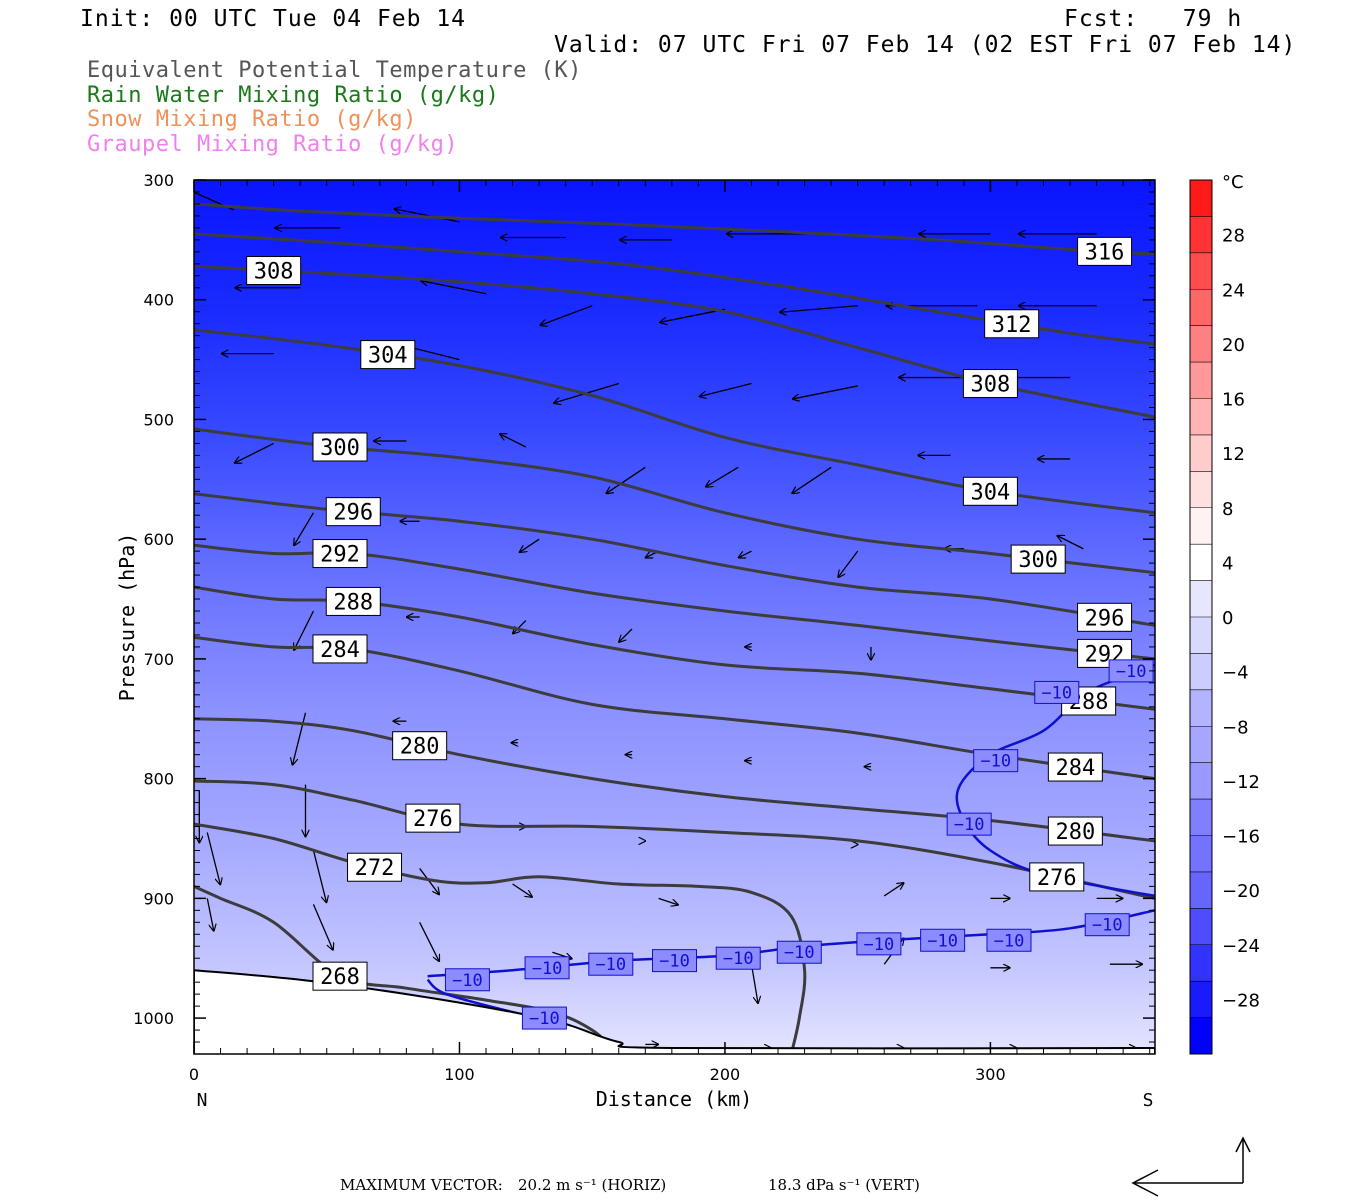  I want to click on y-tick-label: 500, so click(158, 419).